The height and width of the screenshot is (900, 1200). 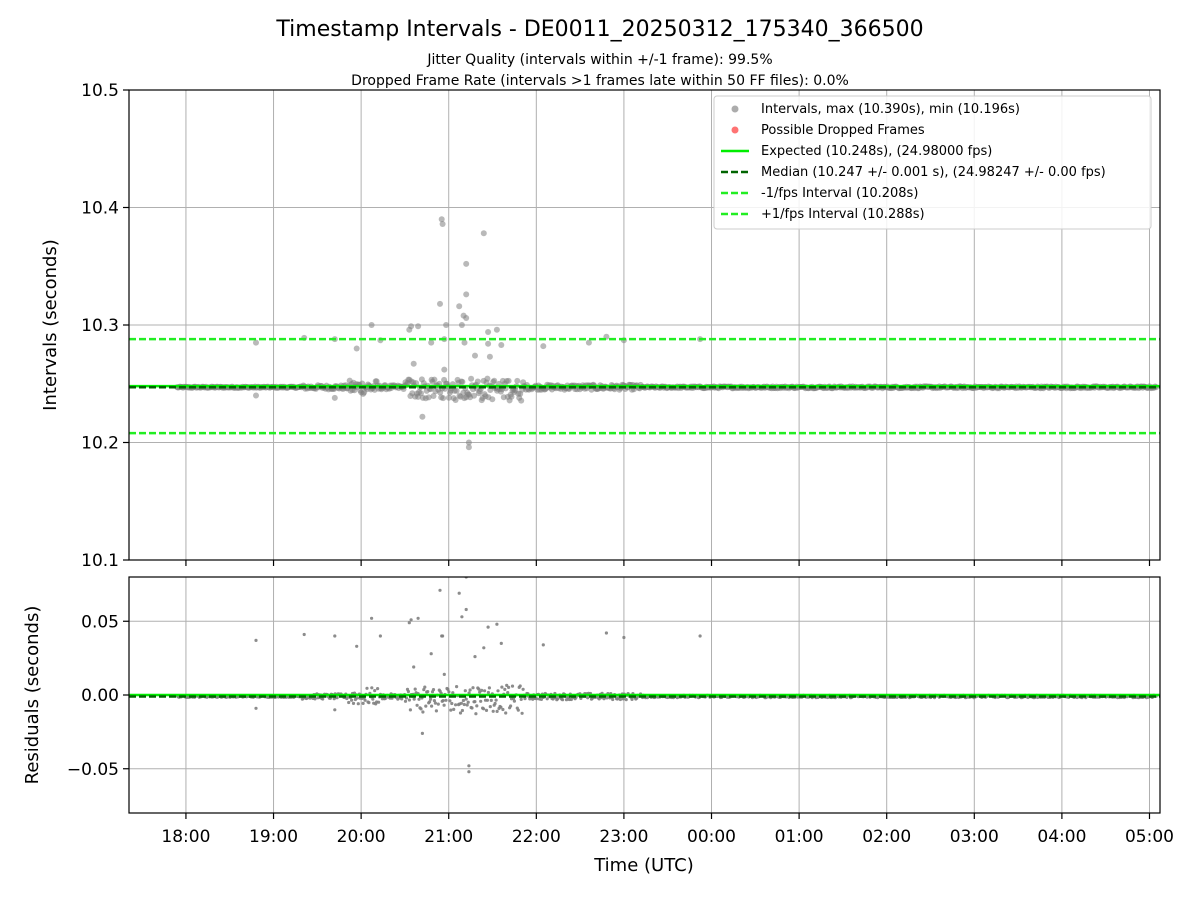 What do you see at coordinates (886, 837) in the screenshot?
I see `x-tick-label: 02:00` at bounding box center [886, 837].